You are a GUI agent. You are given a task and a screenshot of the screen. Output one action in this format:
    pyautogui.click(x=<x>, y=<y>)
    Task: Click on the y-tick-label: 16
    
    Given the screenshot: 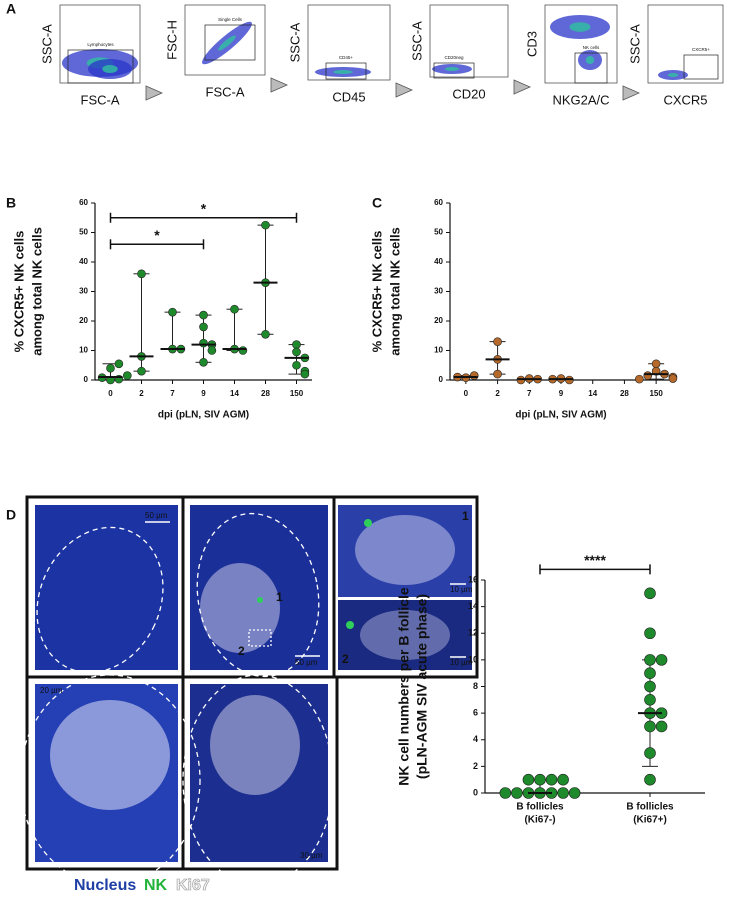 What is the action you would take?
    pyautogui.click(x=473, y=579)
    